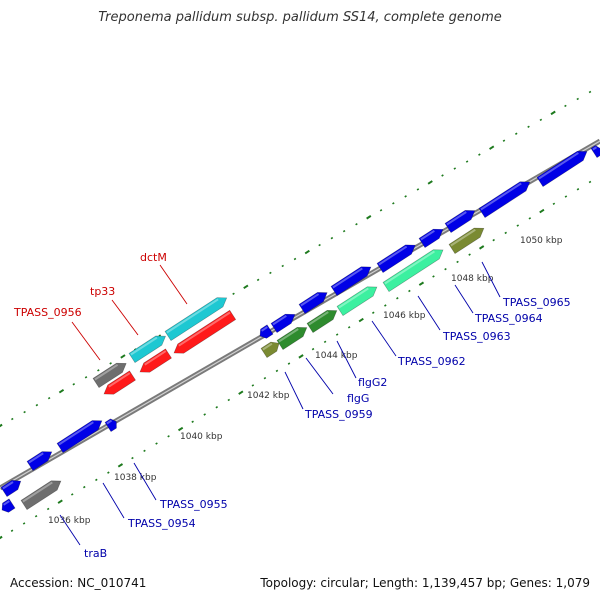  What do you see at coordinates (135, 478) in the screenshot?
I see `kbp-label: 1038 kbp` at bounding box center [135, 478].